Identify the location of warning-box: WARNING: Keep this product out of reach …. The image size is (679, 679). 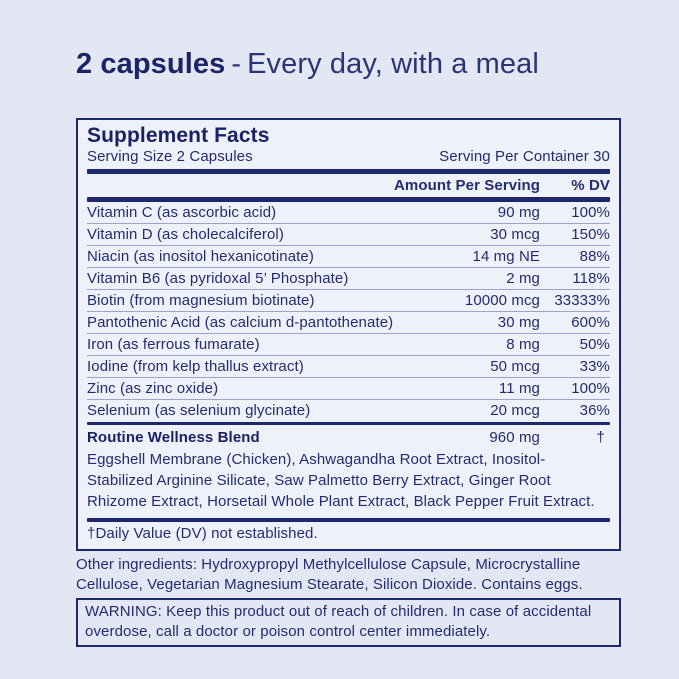
(348, 622).